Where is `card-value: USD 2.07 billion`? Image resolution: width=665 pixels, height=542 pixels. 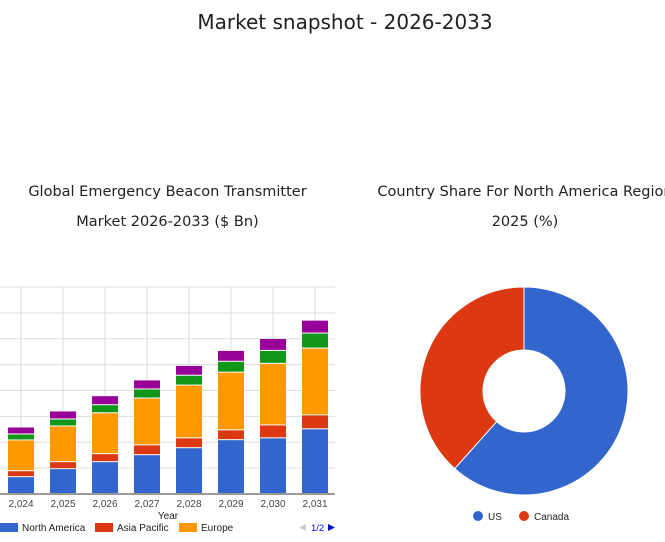 card-value: USD 2.07 billion is located at coordinates (79, 125).